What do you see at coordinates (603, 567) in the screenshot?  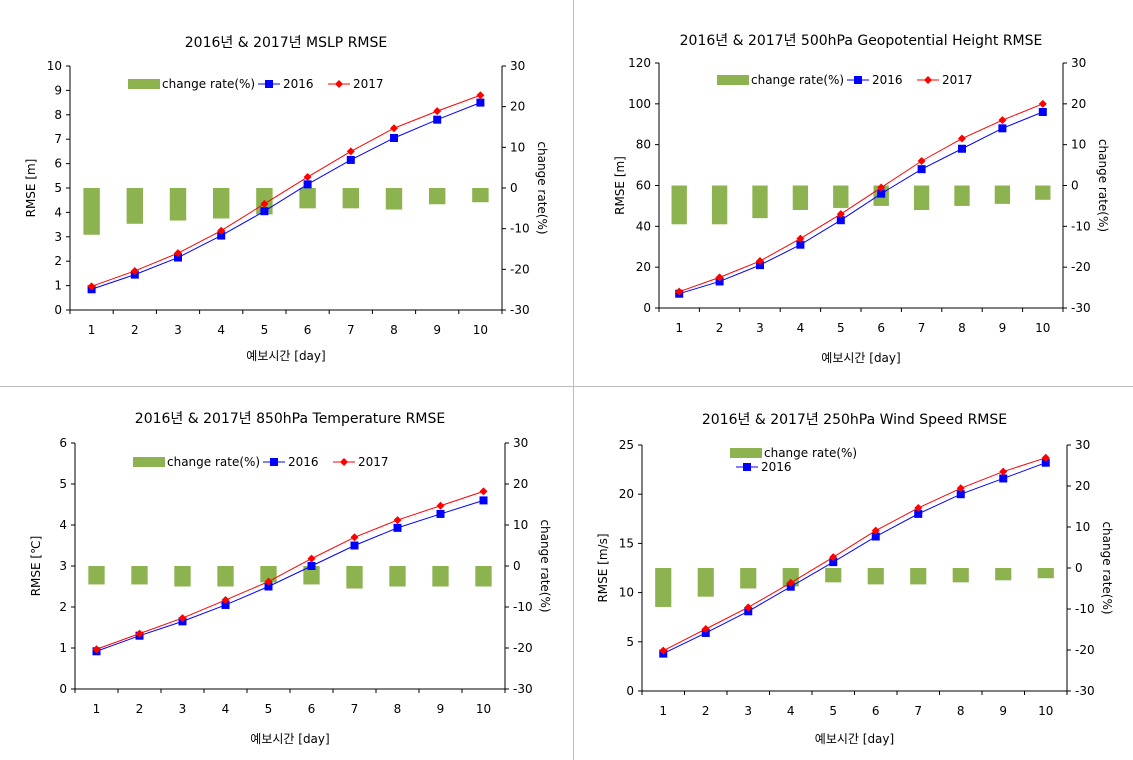 I see `y-axis-label: RMSE [m/s]` at bounding box center [603, 567].